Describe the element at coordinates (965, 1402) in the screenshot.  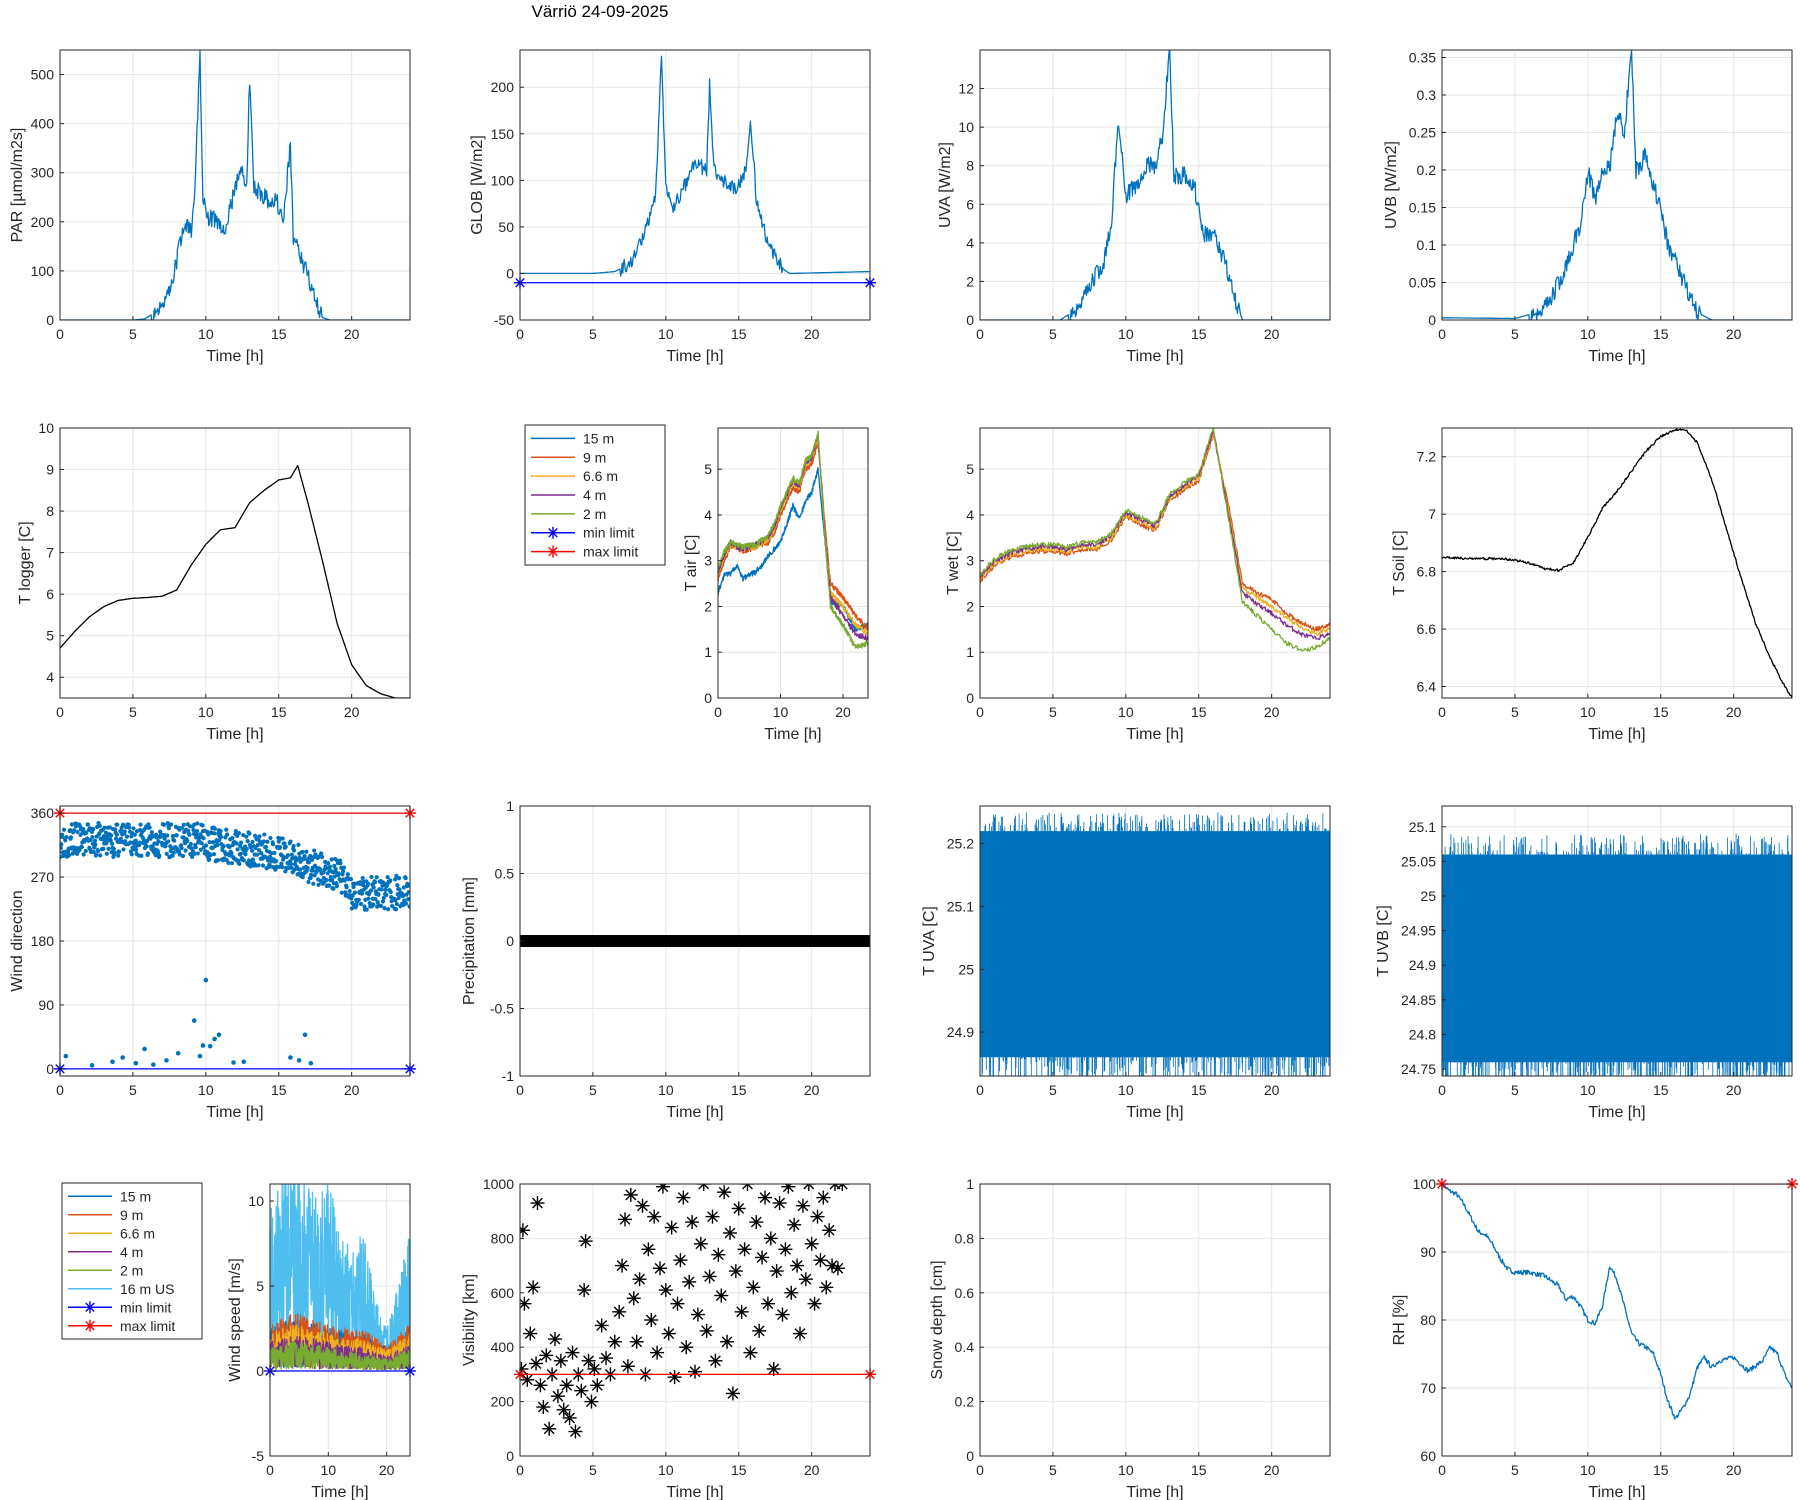
I see `y-tick-label: 0.2` at that location.